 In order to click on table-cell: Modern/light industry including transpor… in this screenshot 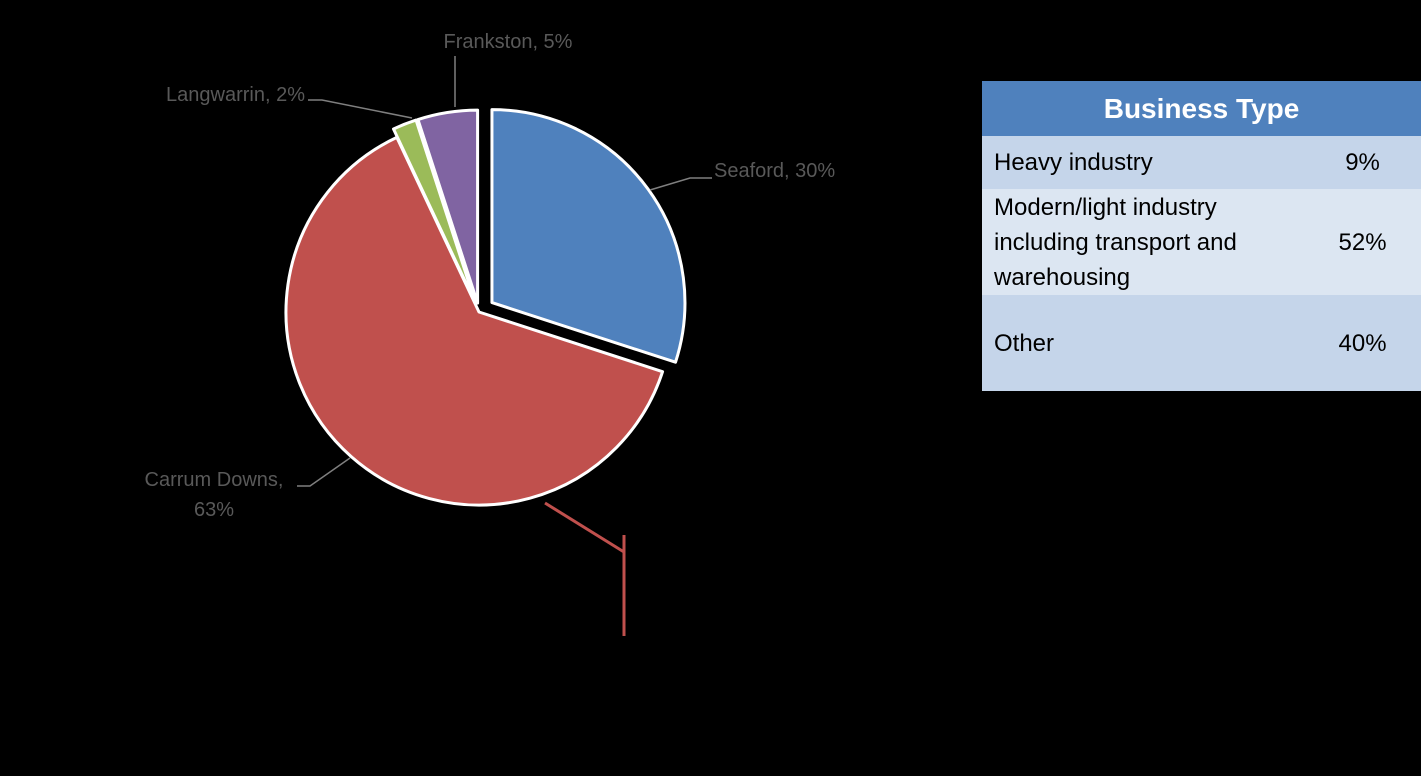, I will do `click(1143, 242)`.